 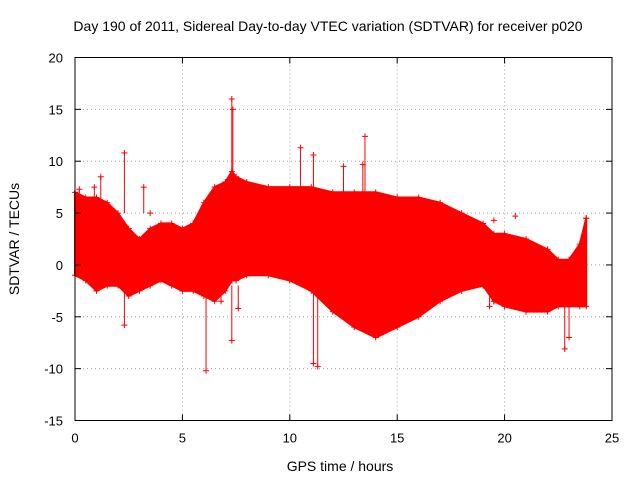 I want to click on y-tick-label: -5, so click(x=57, y=317).